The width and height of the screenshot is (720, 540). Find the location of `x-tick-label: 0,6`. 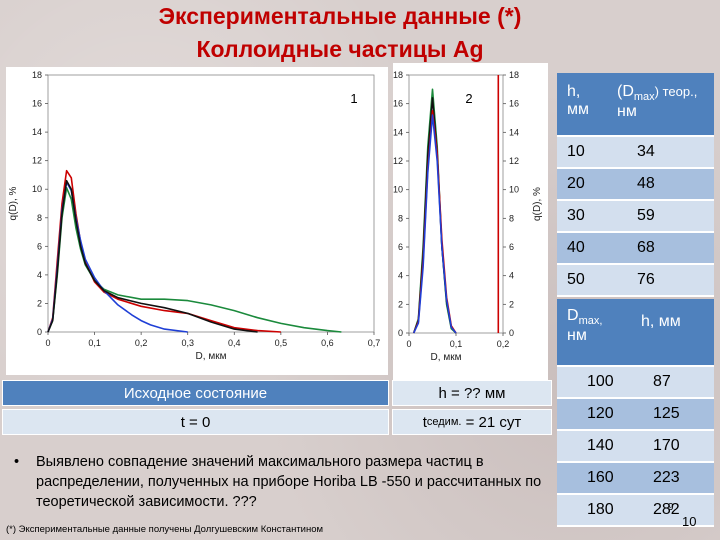

x-tick-label: 0,6 is located at coordinates (327, 343).